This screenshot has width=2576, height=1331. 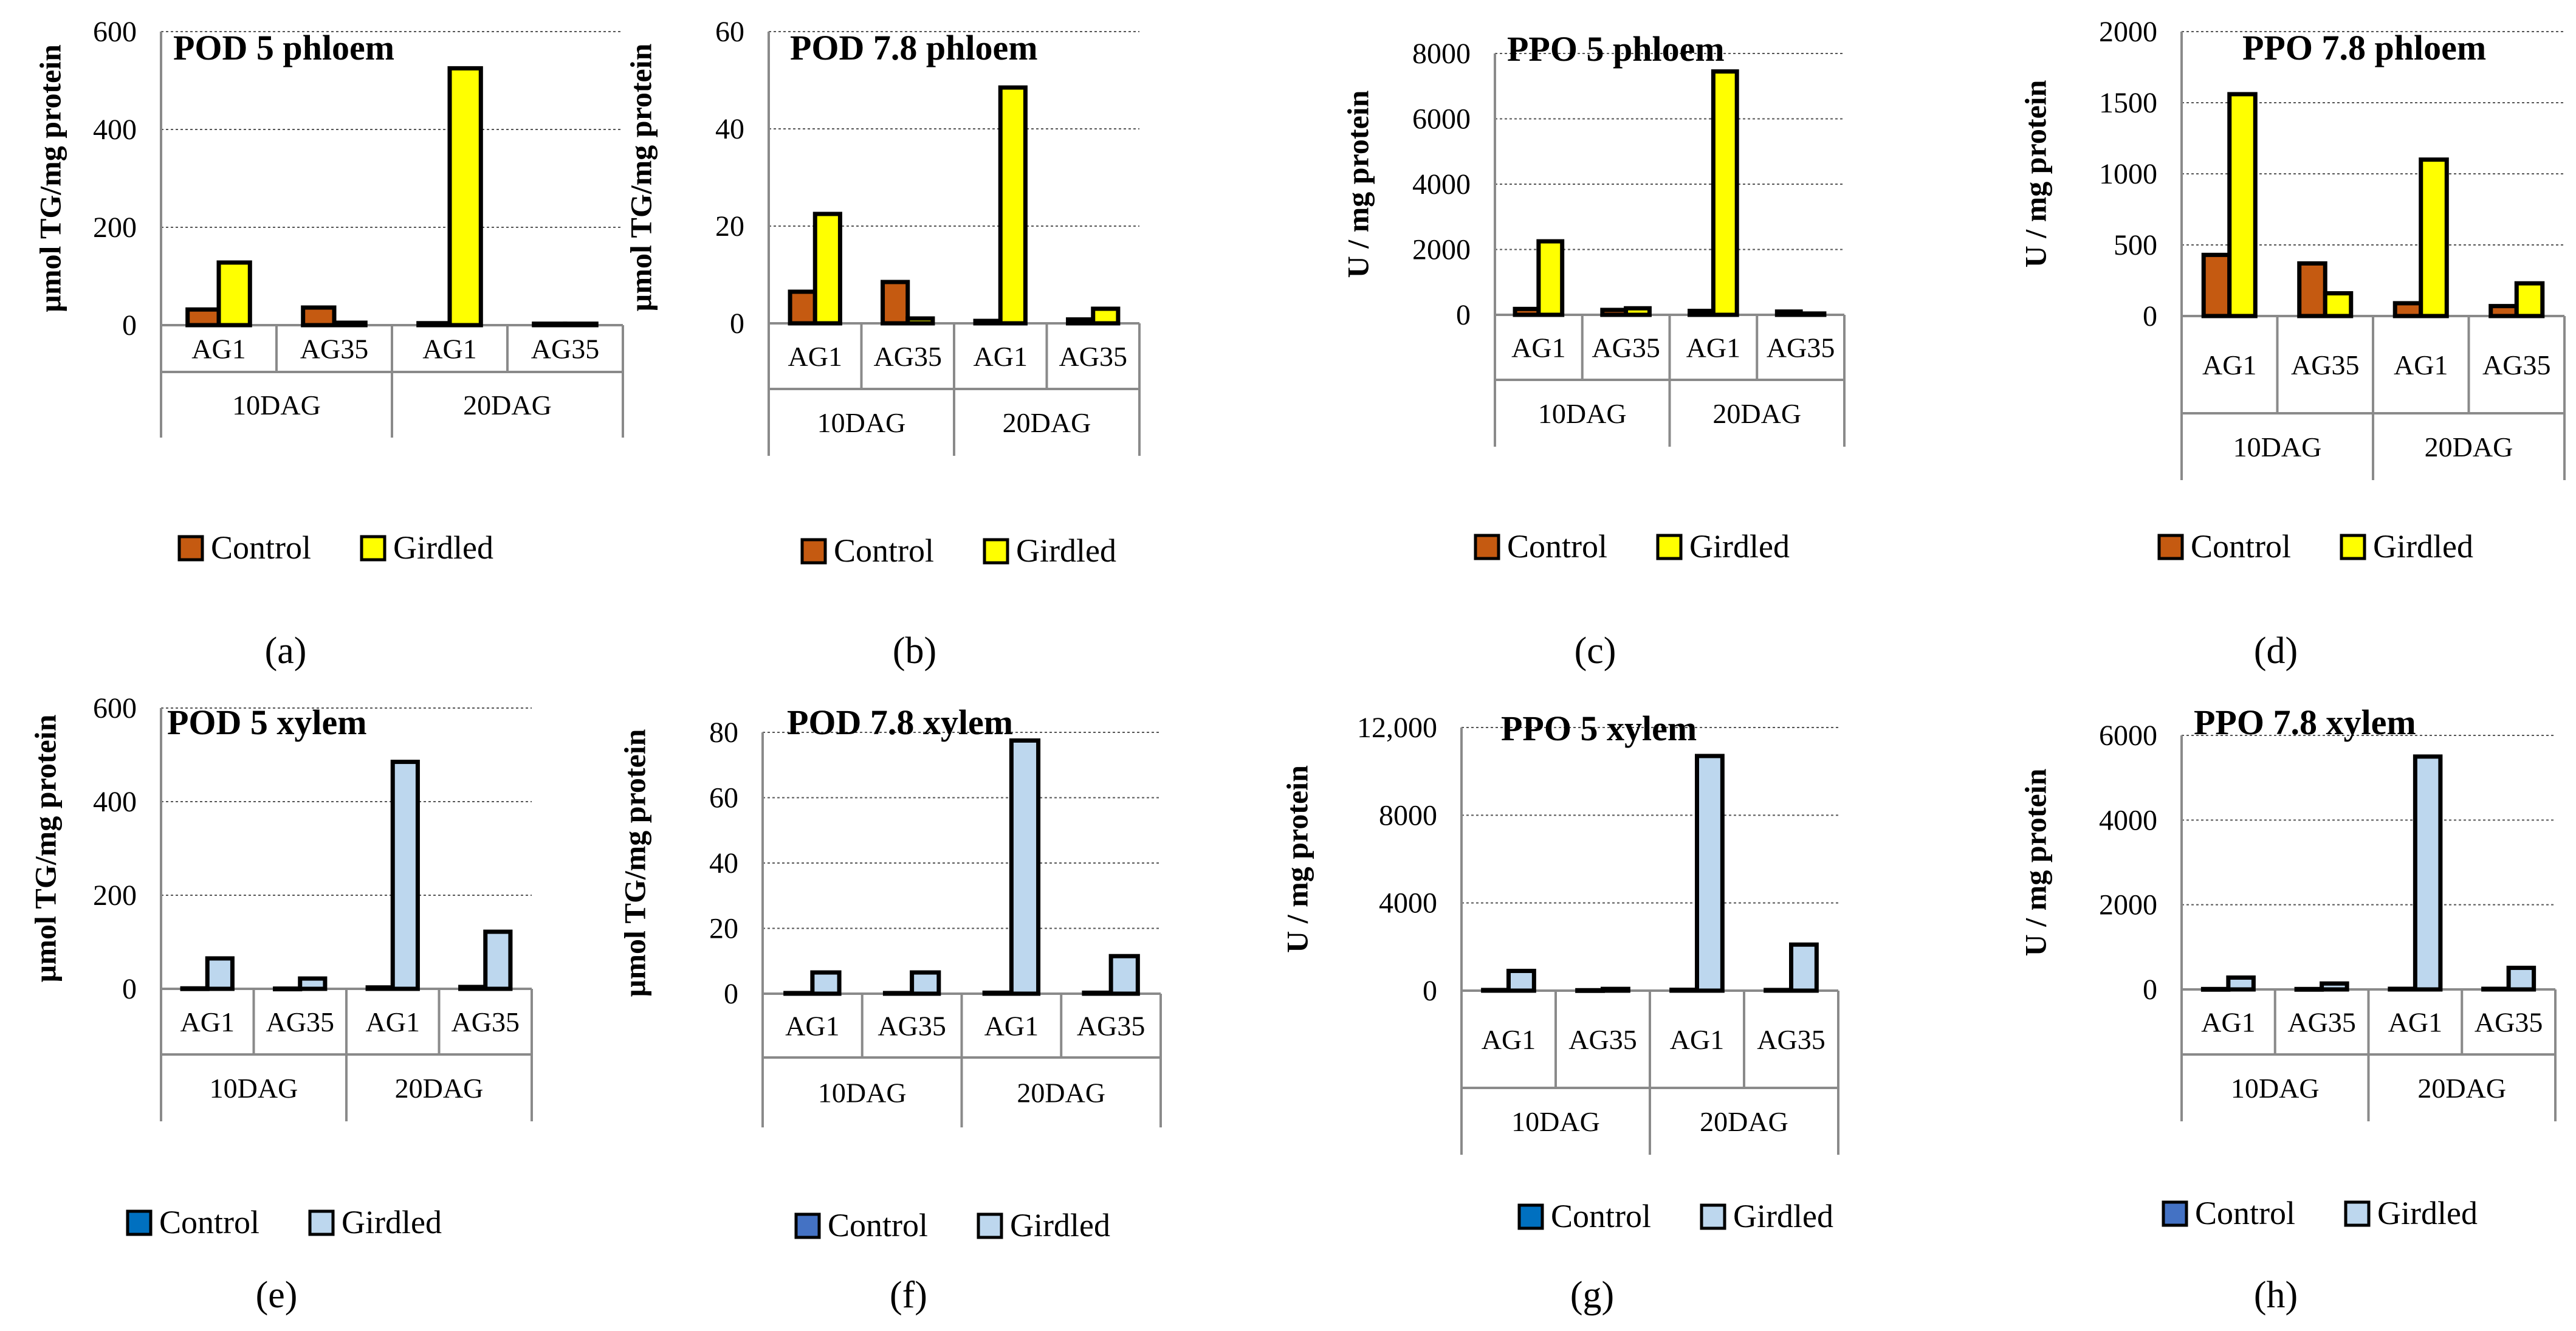 What do you see at coordinates (2128, 905) in the screenshot?
I see `y-tick-label: 2000` at bounding box center [2128, 905].